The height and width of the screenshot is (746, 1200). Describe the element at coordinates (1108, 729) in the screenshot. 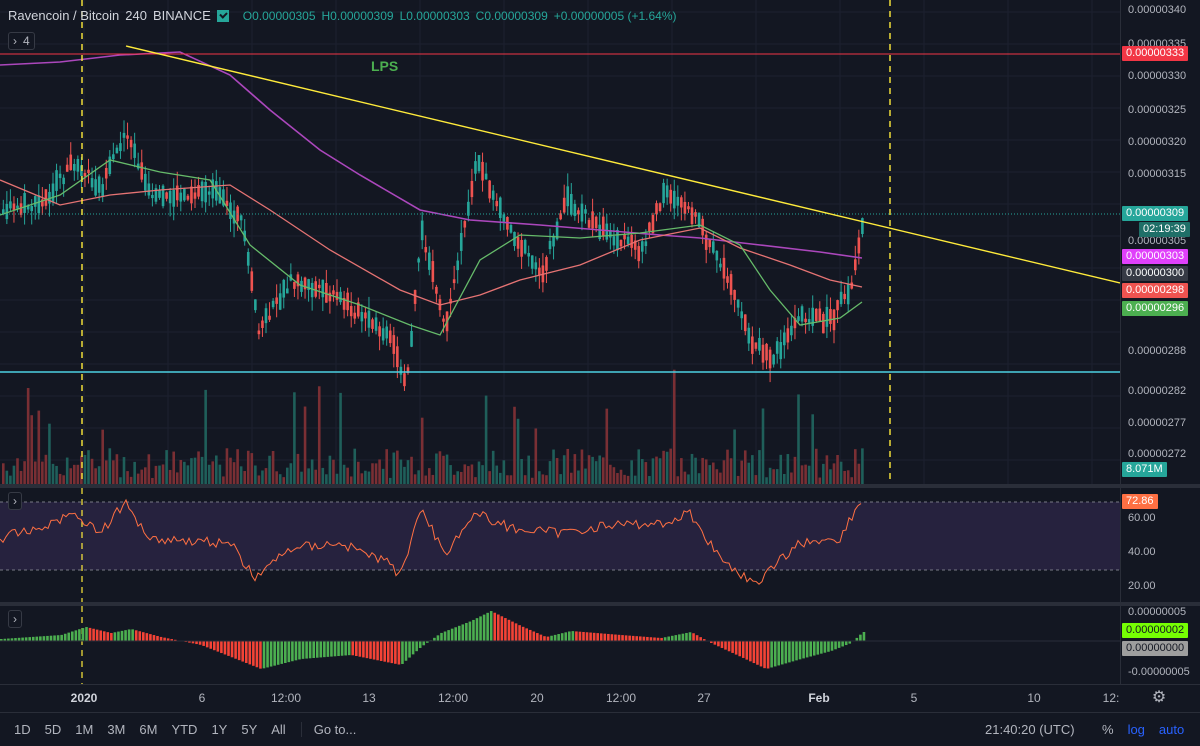

I see `percent-scale-toggle: %` at that location.